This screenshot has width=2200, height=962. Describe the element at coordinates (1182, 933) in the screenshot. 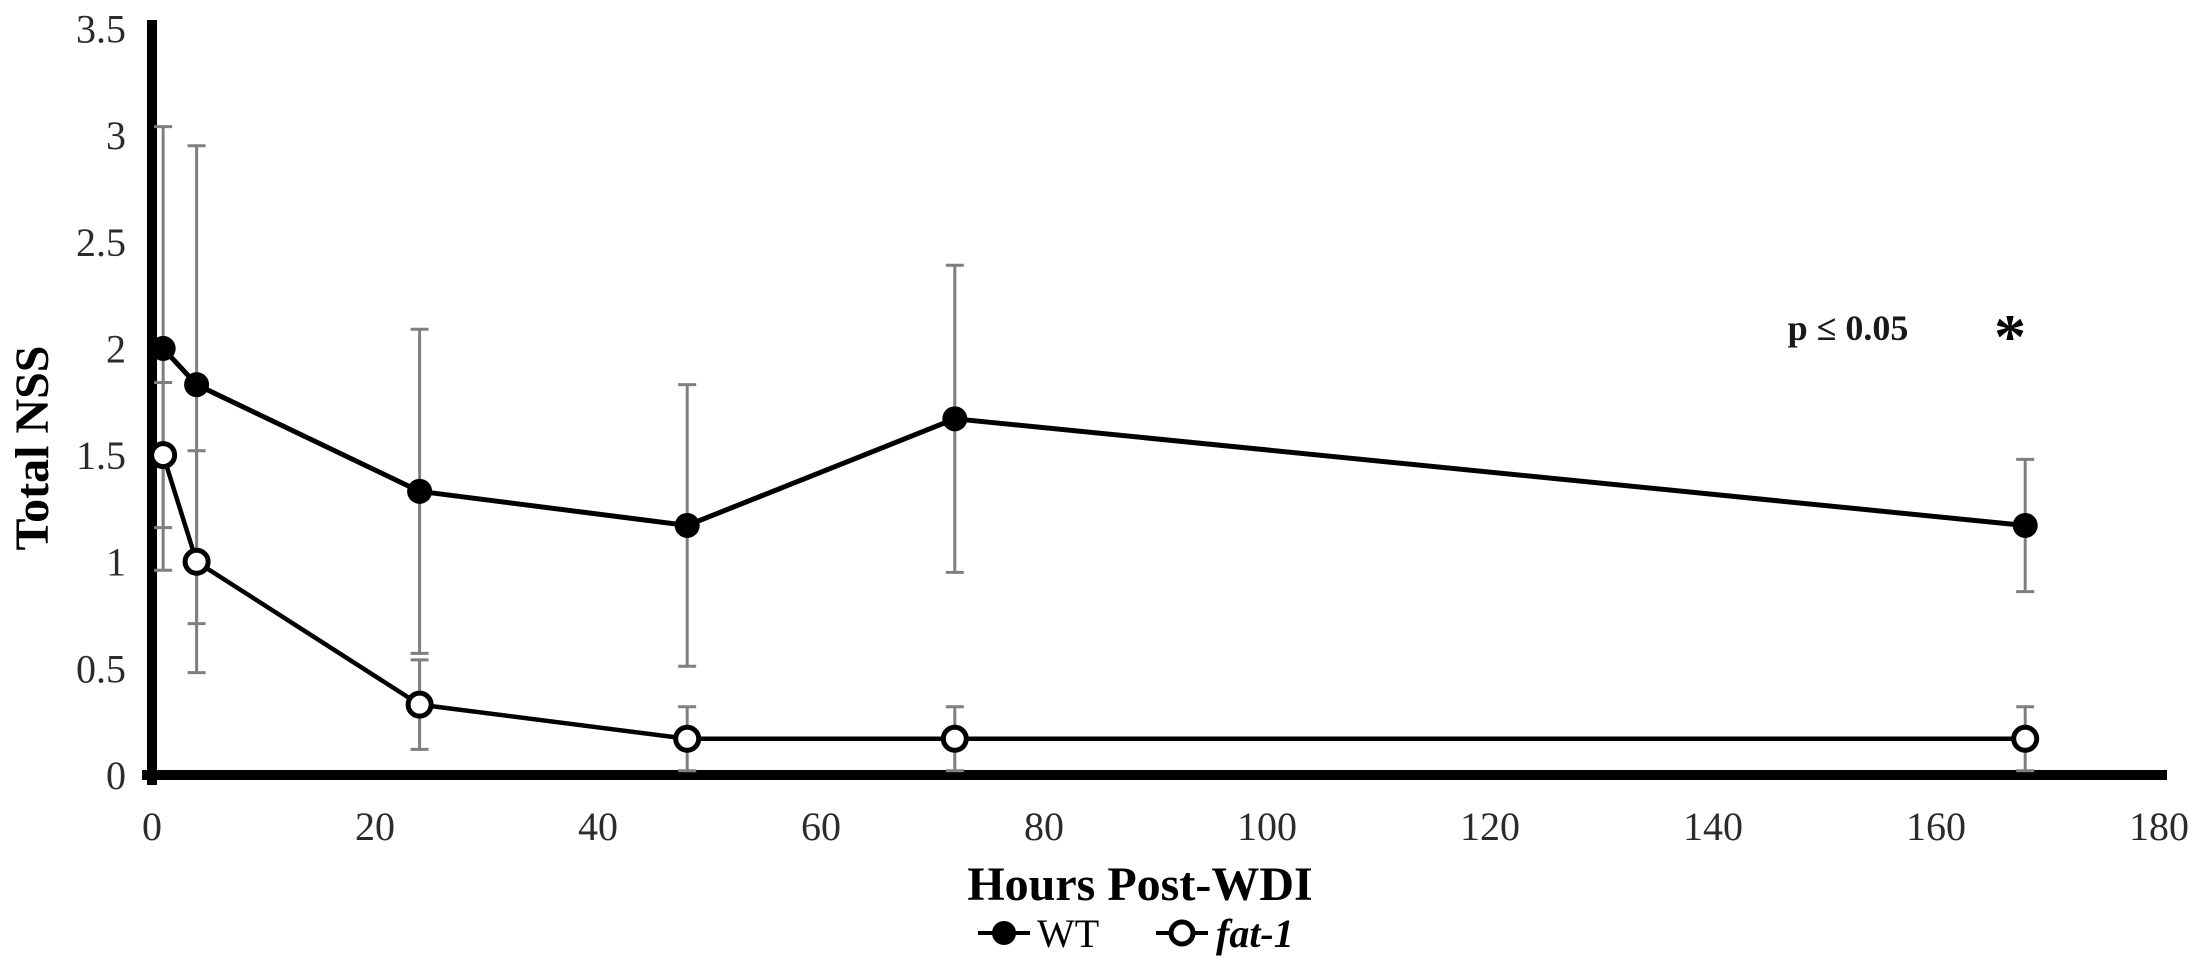

I see `fat1-legend-marker-icon` at that location.